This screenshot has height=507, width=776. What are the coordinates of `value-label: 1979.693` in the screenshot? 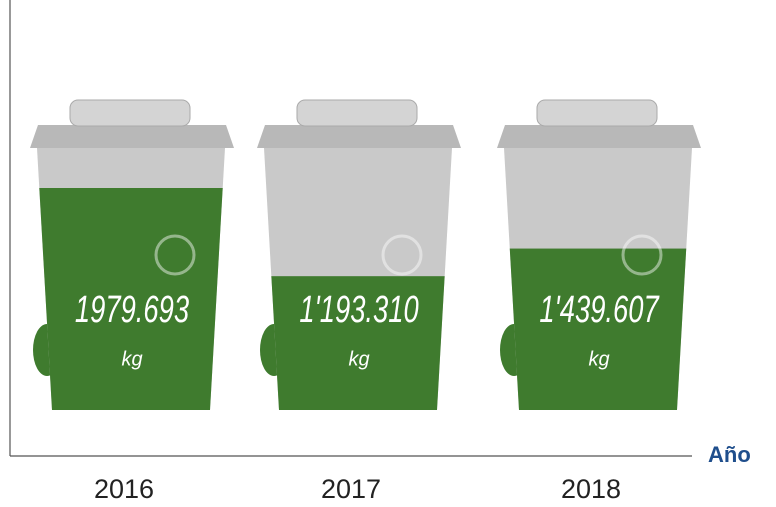 It's located at (132, 310).